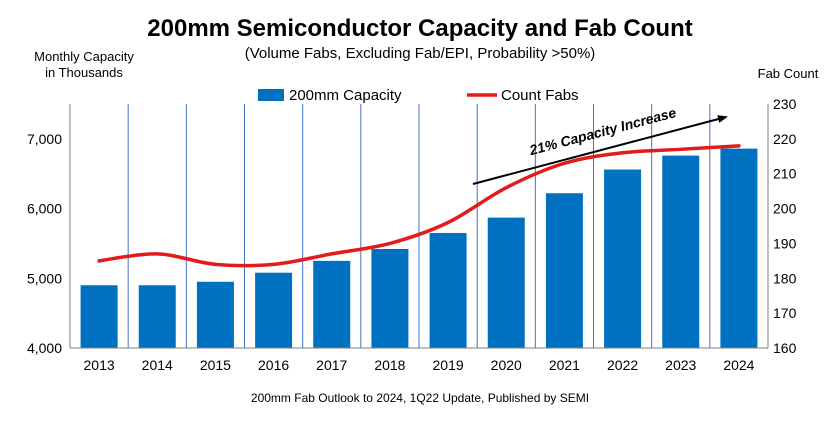 The image size is (840, 421). I want to click on legend-label-count-fabs: Count Fabs, so click(540, 95).